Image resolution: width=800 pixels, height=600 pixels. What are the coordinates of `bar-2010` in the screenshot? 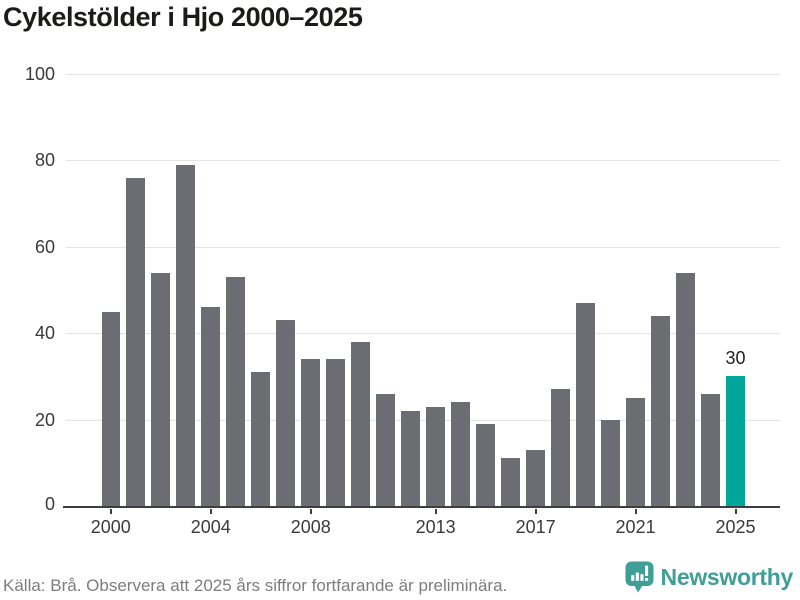 It's located at (360, 423).